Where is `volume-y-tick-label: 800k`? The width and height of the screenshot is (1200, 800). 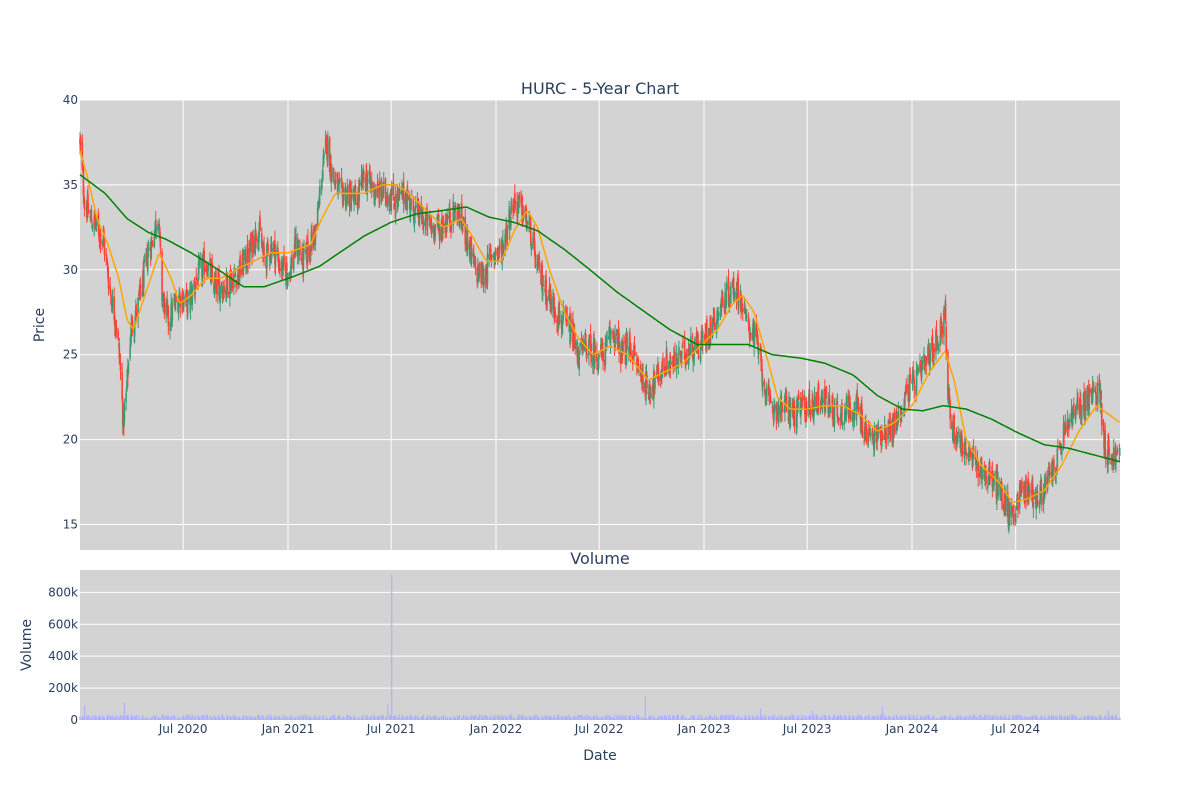
volume-y-tick-label: 800k is located at coordinates (63, 592).